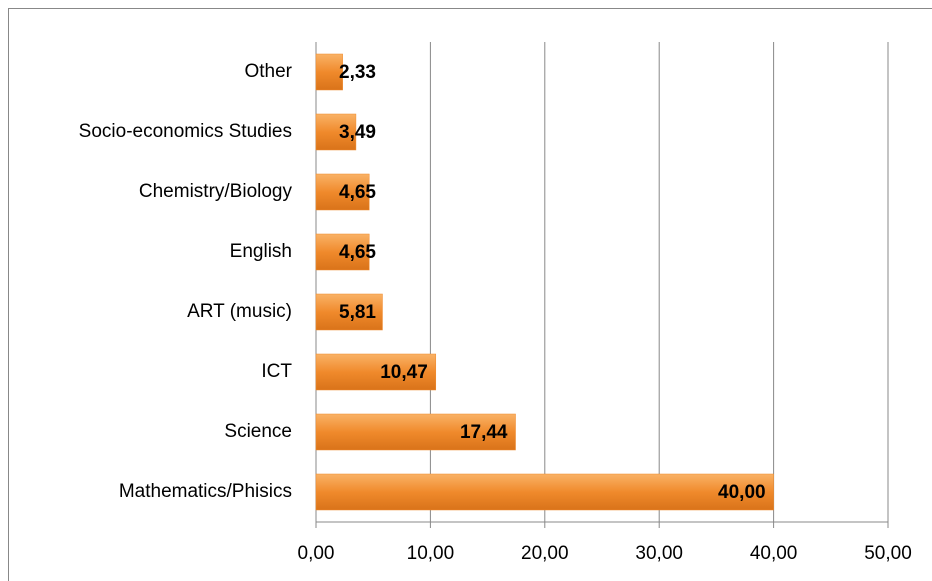  I want to click on x-tick-label: 50,00, so click(888, 553).